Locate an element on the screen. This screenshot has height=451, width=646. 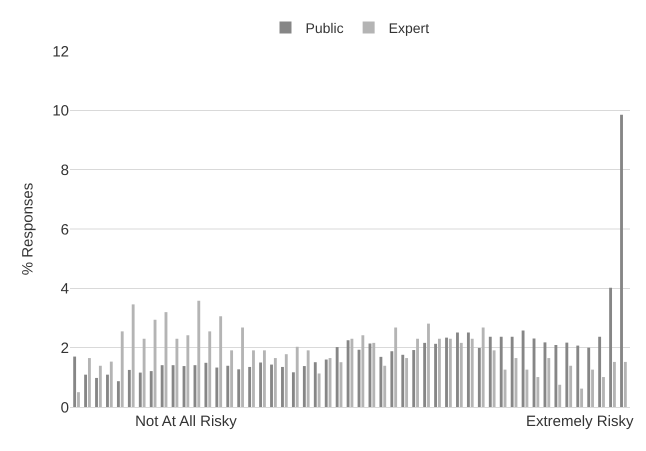
x-tick-label: Extremely Risky is located at coordinates (580, 421).